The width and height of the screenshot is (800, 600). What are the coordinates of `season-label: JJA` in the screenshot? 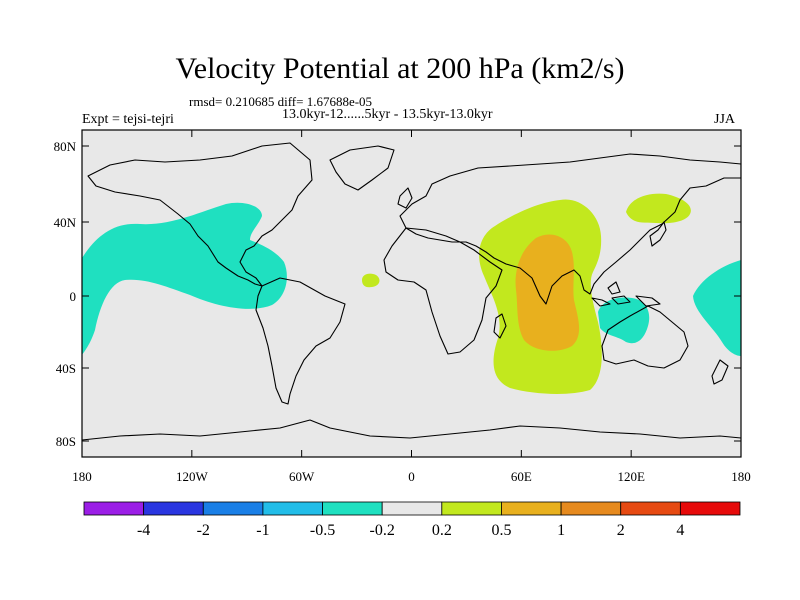 It's located at (725, 119).